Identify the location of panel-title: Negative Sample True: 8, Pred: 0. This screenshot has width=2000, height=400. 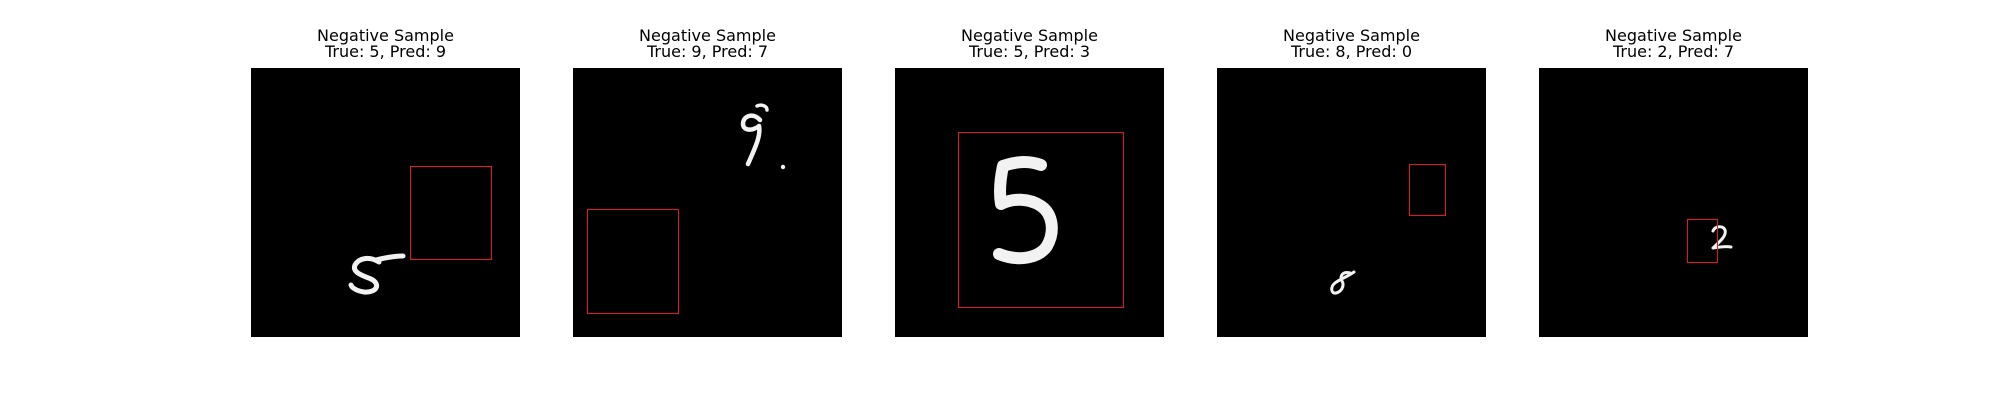
(1351, 44).